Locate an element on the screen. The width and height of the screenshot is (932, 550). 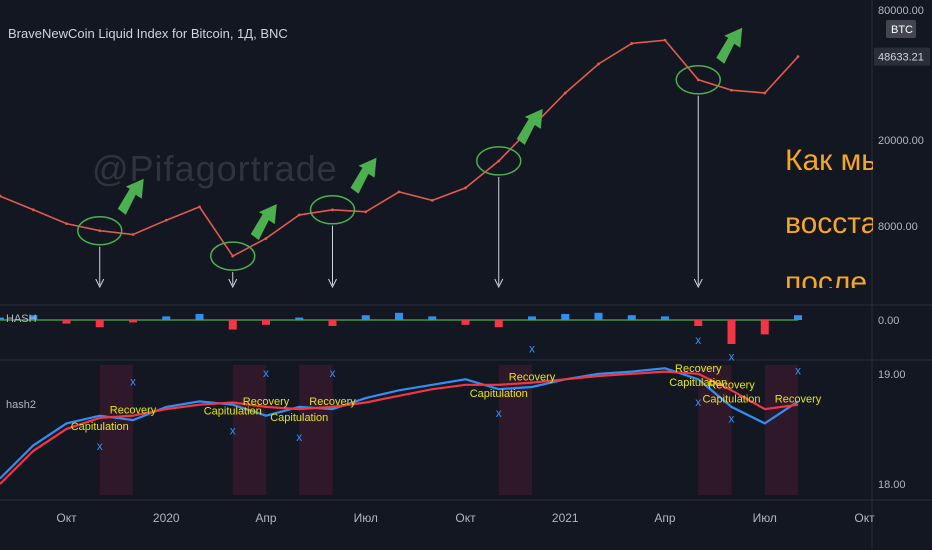
last-value-label: 48633.21 is located at coordinates (901, 58).